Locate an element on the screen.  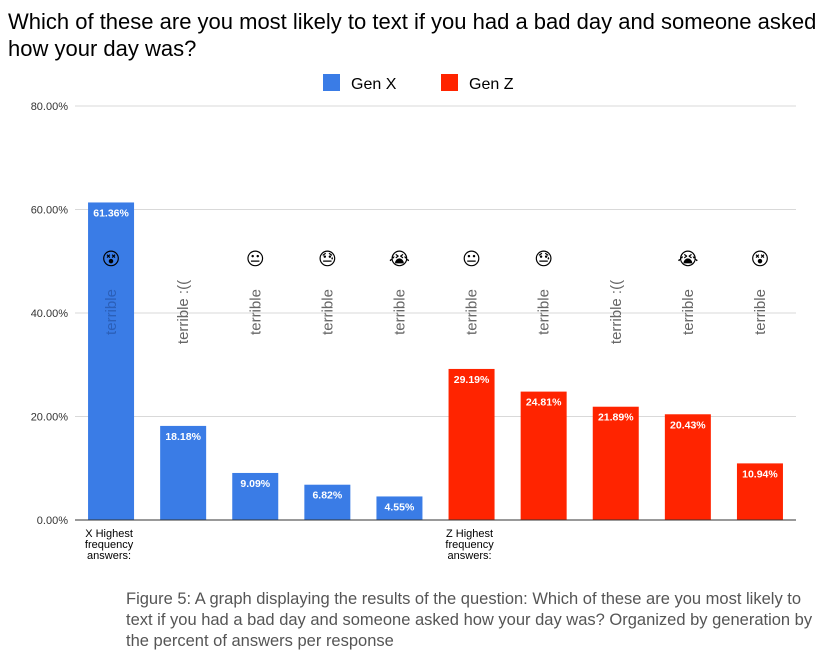
category-label: X Highest frequency answers: is located at coordinates (109, 545).